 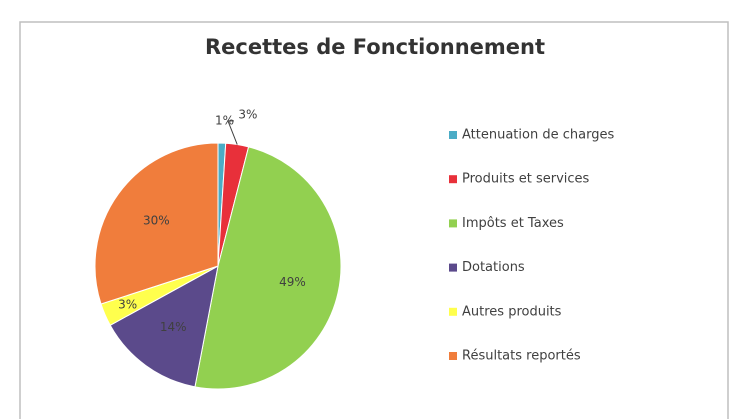 What do you see at coordinates (512, 311) in the screenshot?
I see `legend-label: Autres produits` at bounding box center [512, 311].